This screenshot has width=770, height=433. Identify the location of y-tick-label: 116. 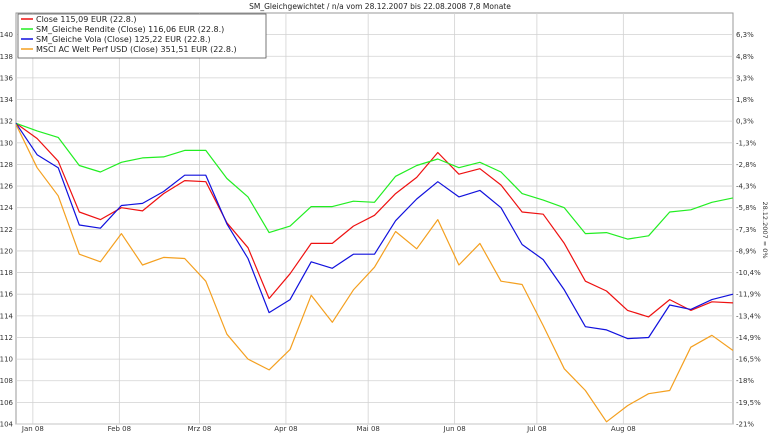
(7, 295).